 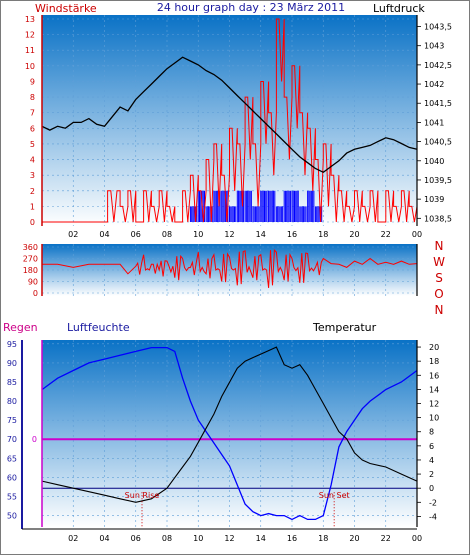 I want to click on wind-speed-tick-label: 8, so click(x=32, y=97).